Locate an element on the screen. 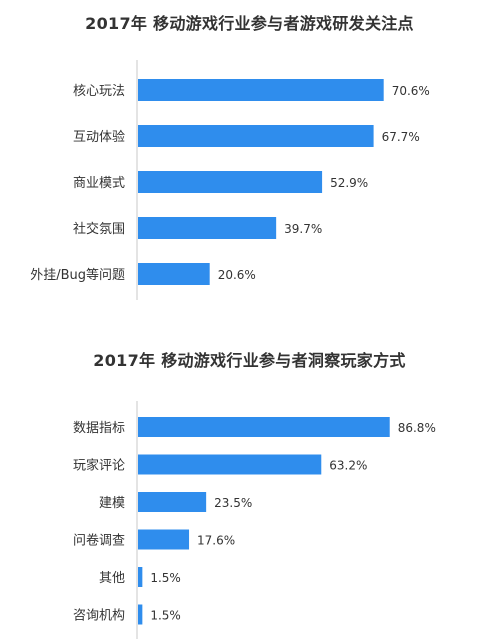  data-label: 63.2% is located at coordinates (348, 466).